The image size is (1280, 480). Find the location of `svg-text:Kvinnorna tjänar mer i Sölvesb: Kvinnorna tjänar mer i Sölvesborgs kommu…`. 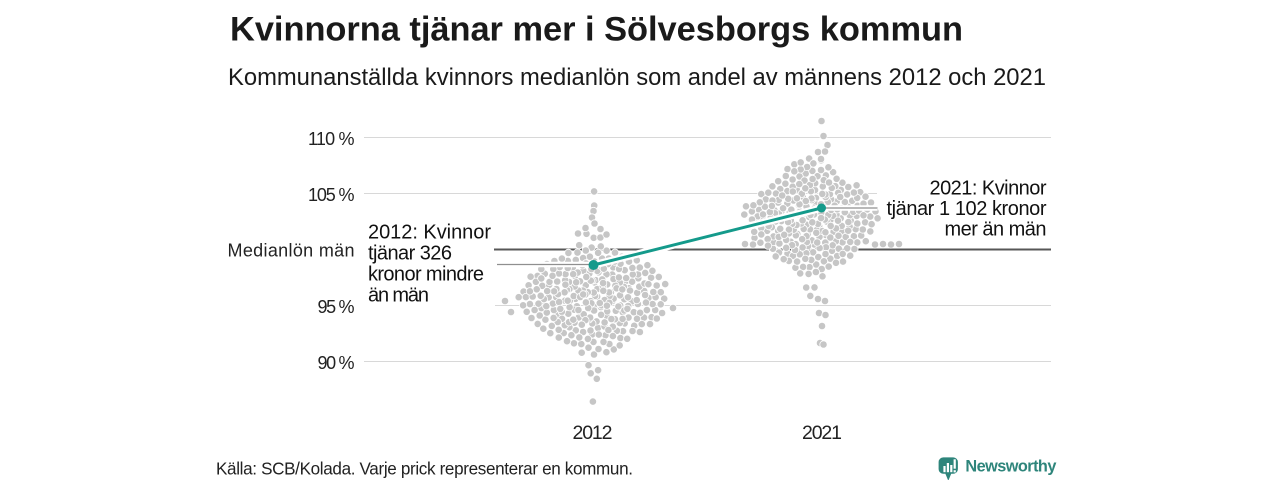

svg-text:Kvinnorna tjänar mer i Sölvesb: Kvinnorna tjänar mer i Sölvesborgs kommu… is located at coordinates (596, 30).